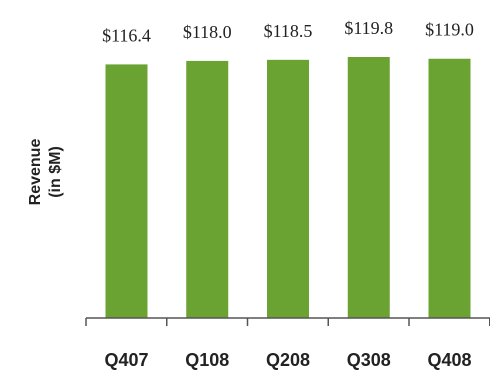 This screenshot has height=378, width=490. I want to click on bar-Q208, so click(288, 189).